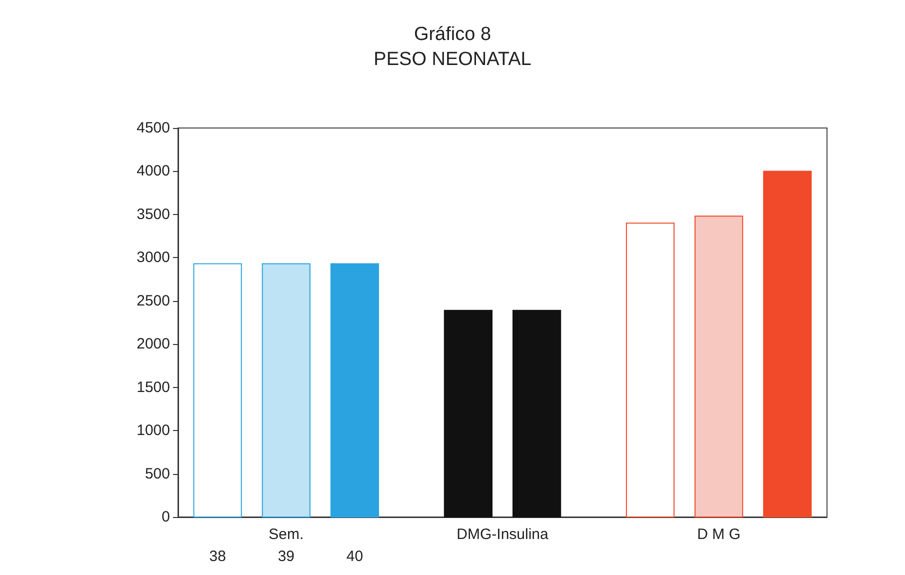 The height and width of the screenshot is (575, 905). I want to click on chart-title: Gráfico 8, so click(453, 34).